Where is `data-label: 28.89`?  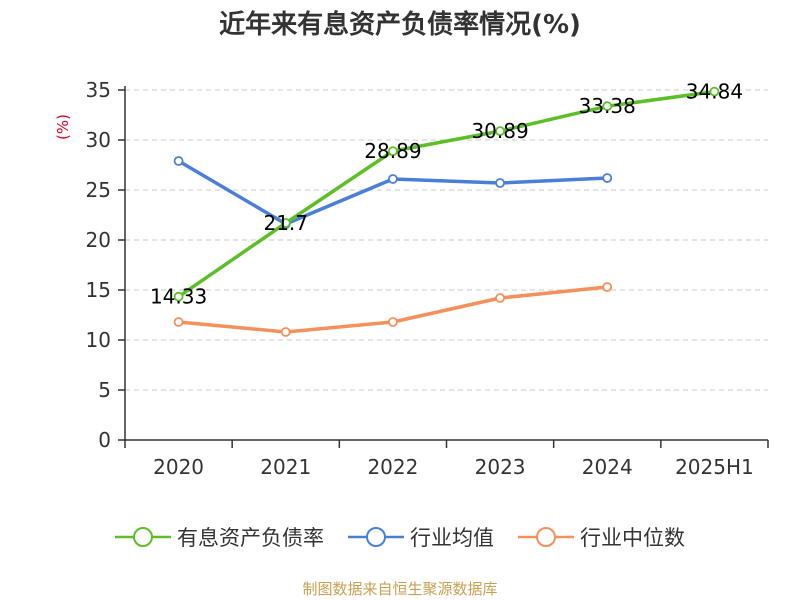
data-label: 28.89 is located at coordinates (392, 151).